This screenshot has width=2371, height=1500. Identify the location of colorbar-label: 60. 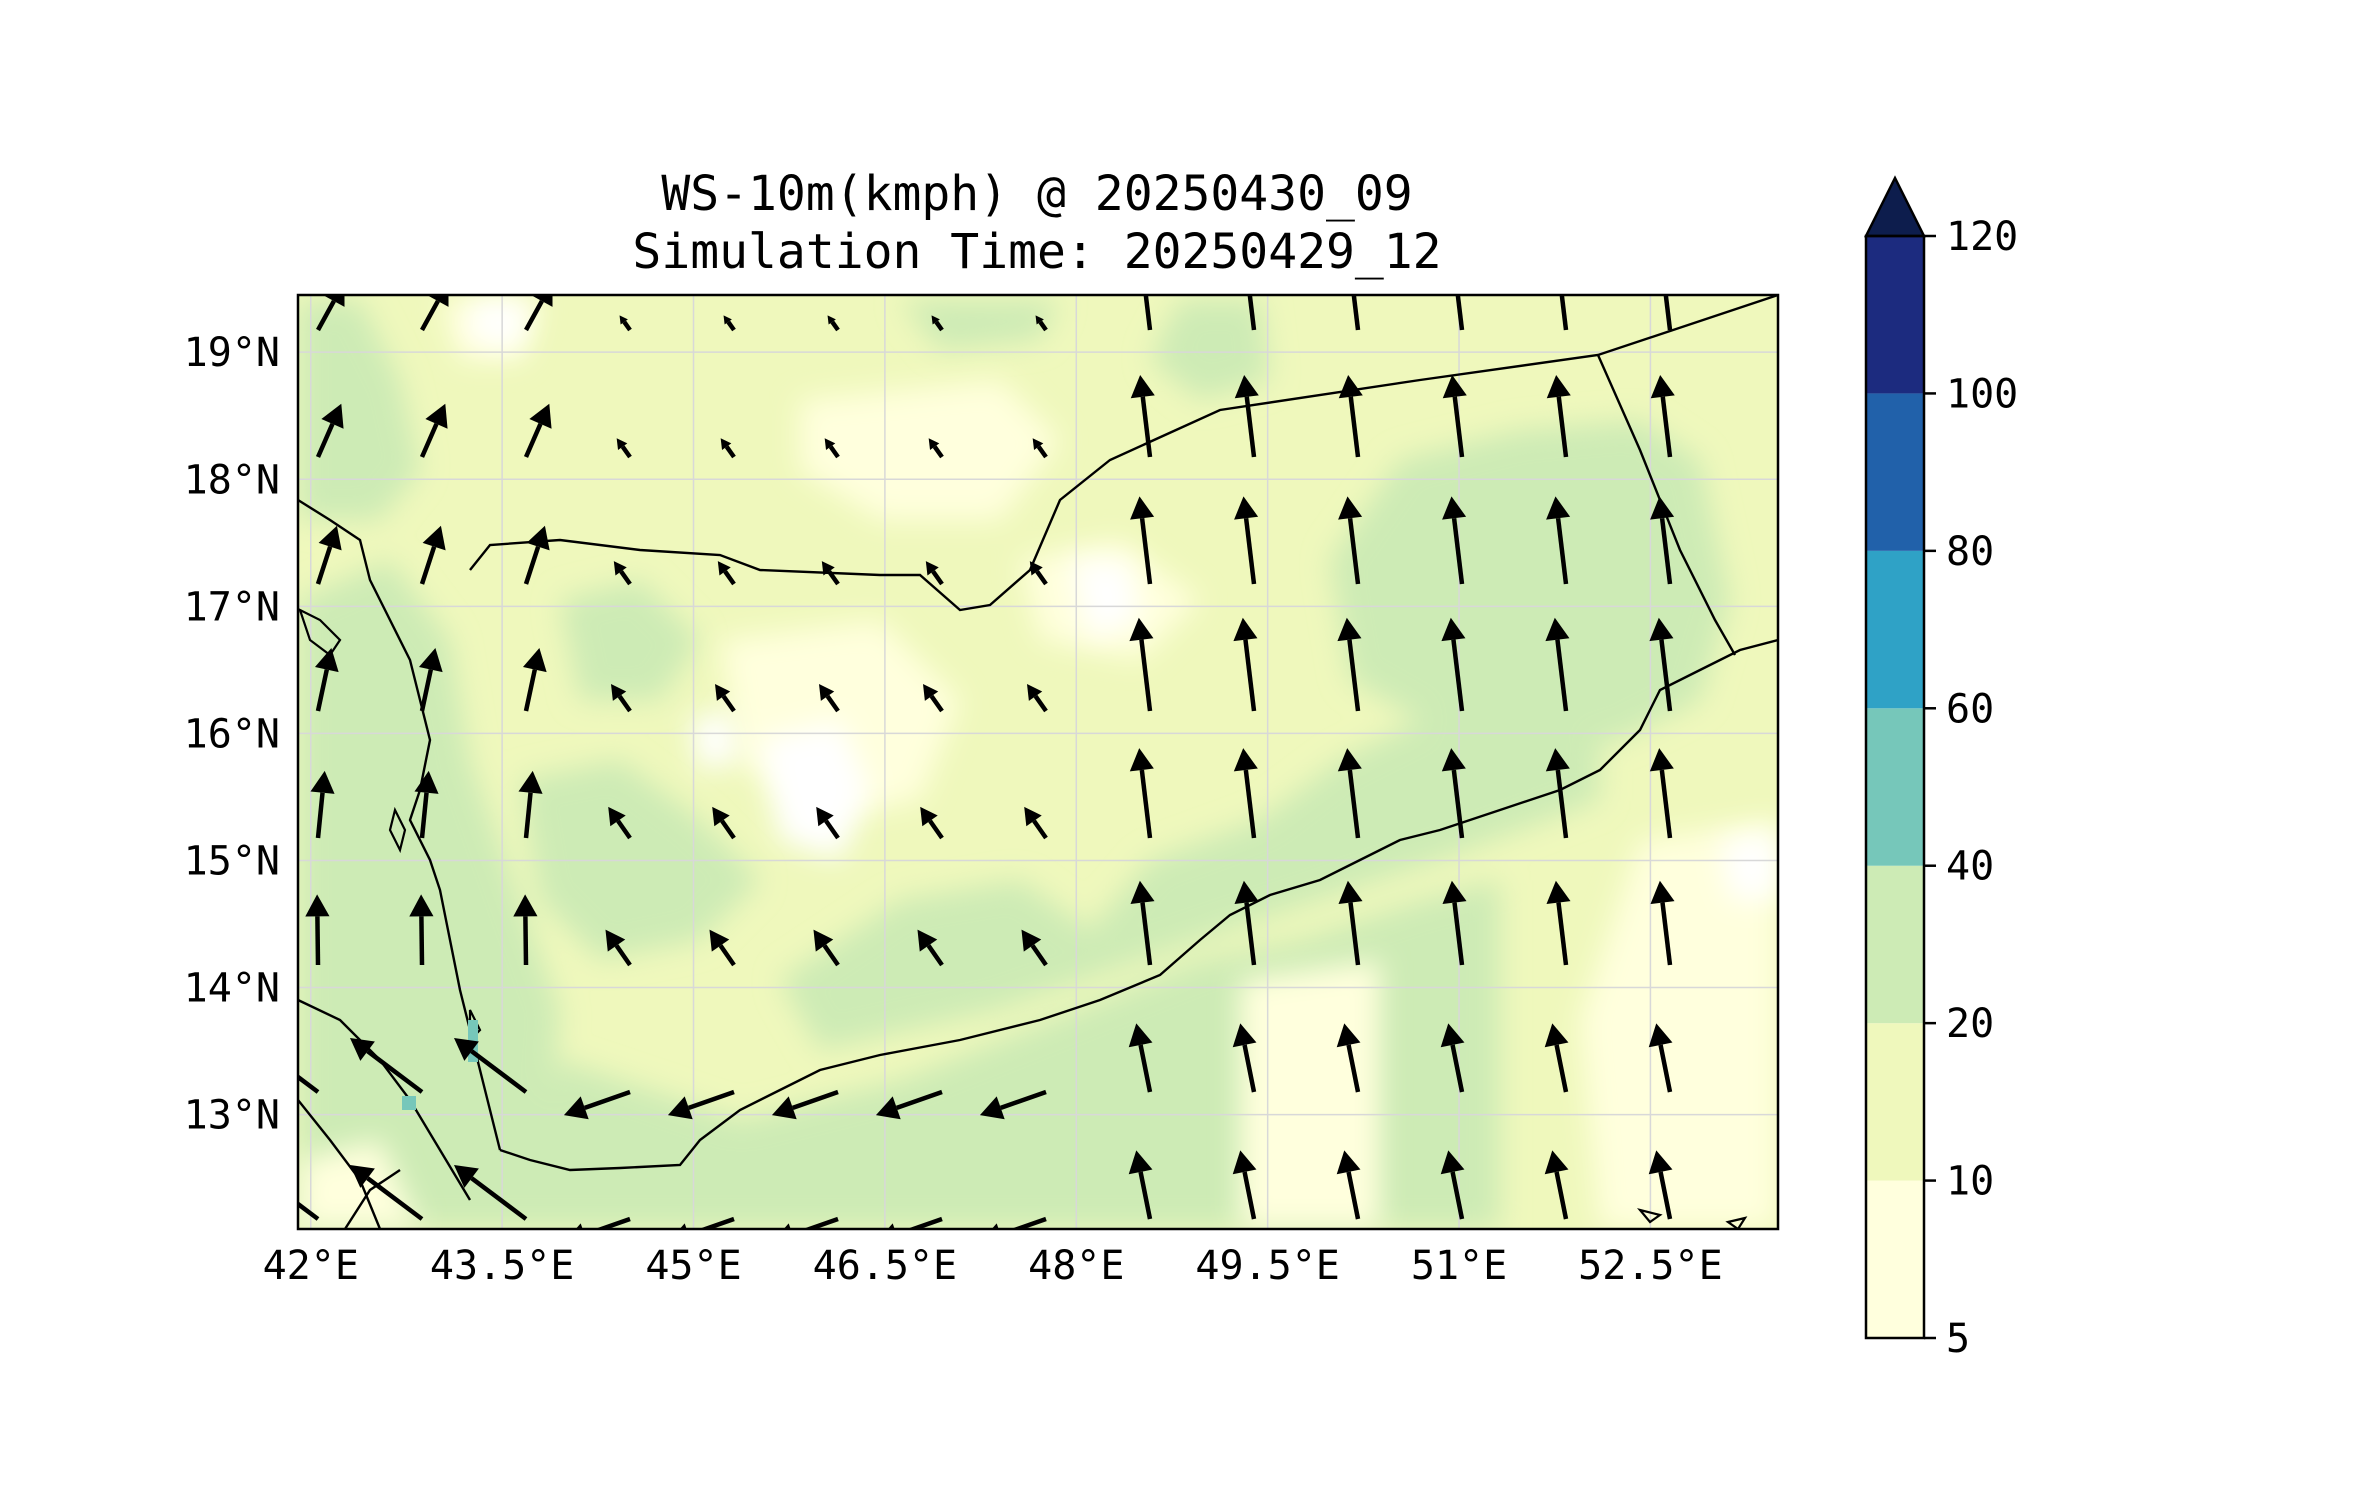
(1970, 709).